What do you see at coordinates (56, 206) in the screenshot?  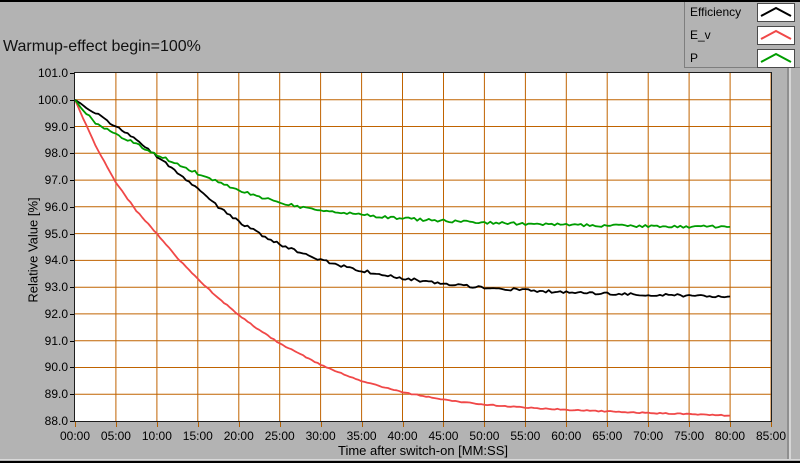 I see `y-tick-label: 96.0` at bounding box center [56, 206].